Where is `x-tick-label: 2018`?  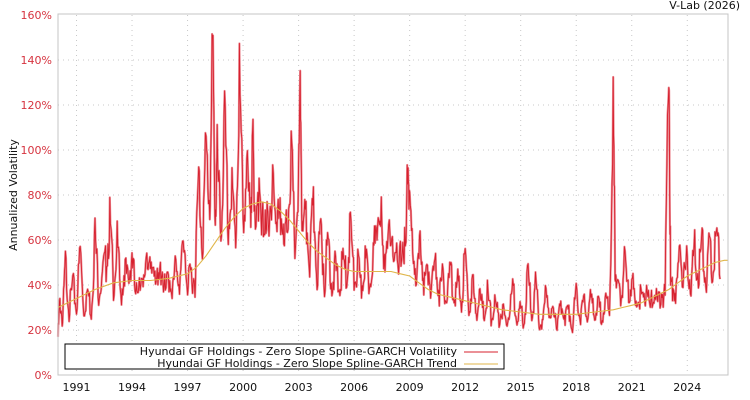
x-tick-label: 2018 is located at coordinates (576, 387).